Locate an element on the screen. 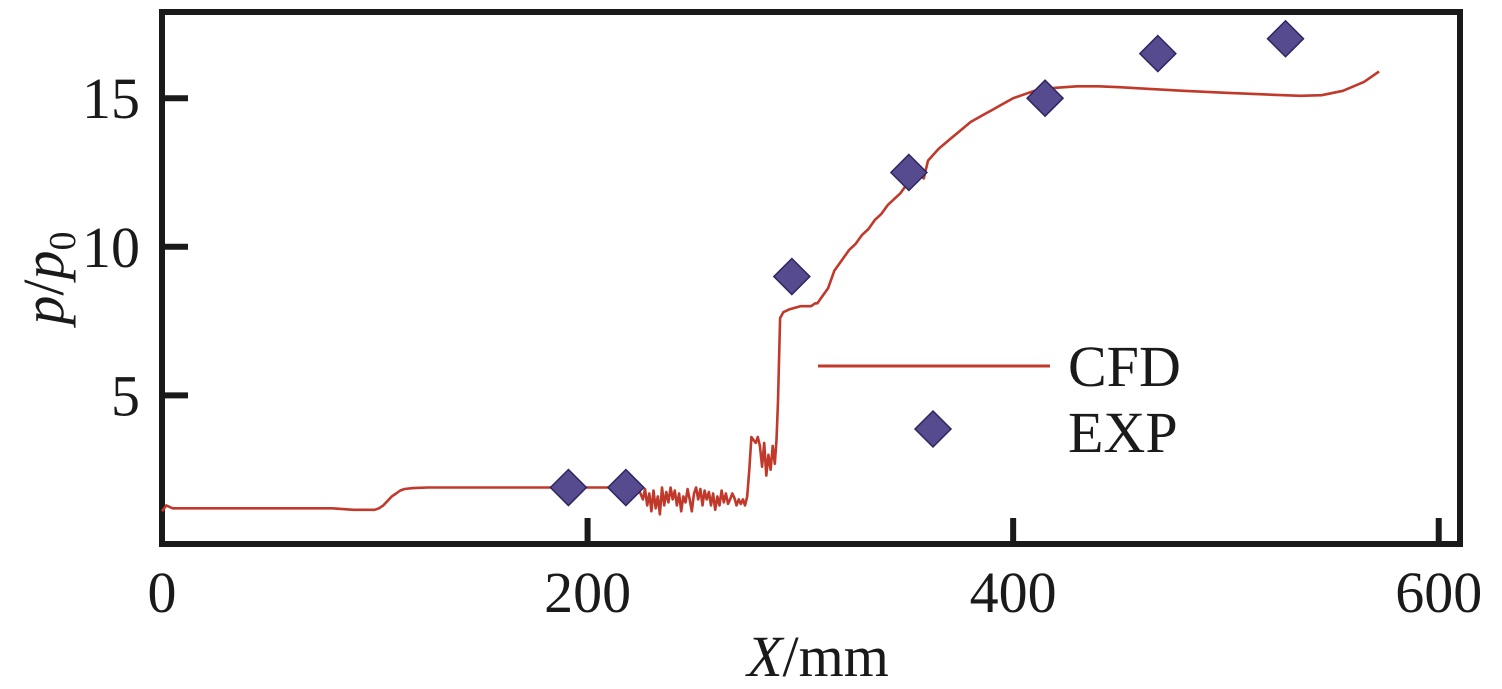  legend-exp-swatch is located at coordinates (933, 429).